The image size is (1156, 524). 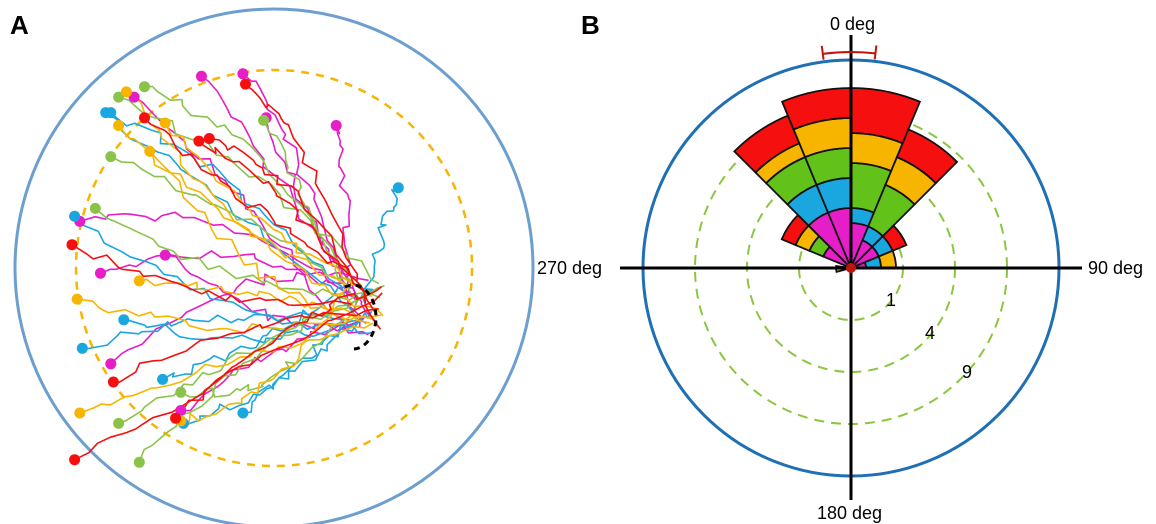 What do you see at coordinates (361, 317) in the screenshot?
I see `target-zone` at bounding box center [361, 317].